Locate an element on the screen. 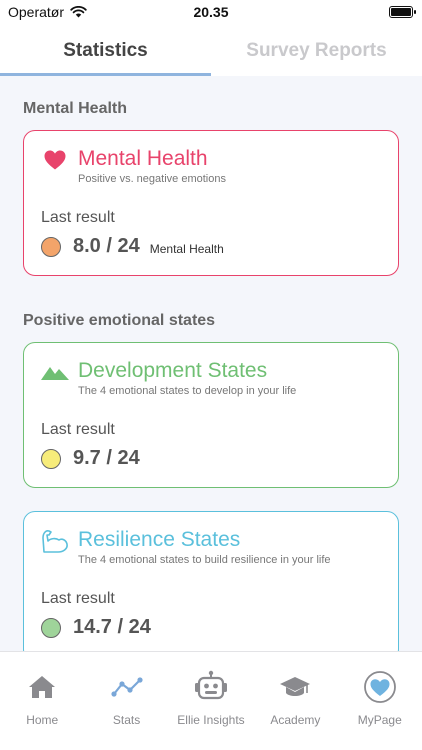 The height and width of the screenshot is (750, 422). nav-ellie-insights: Ellie Insights is located at coordinates (211, 701).